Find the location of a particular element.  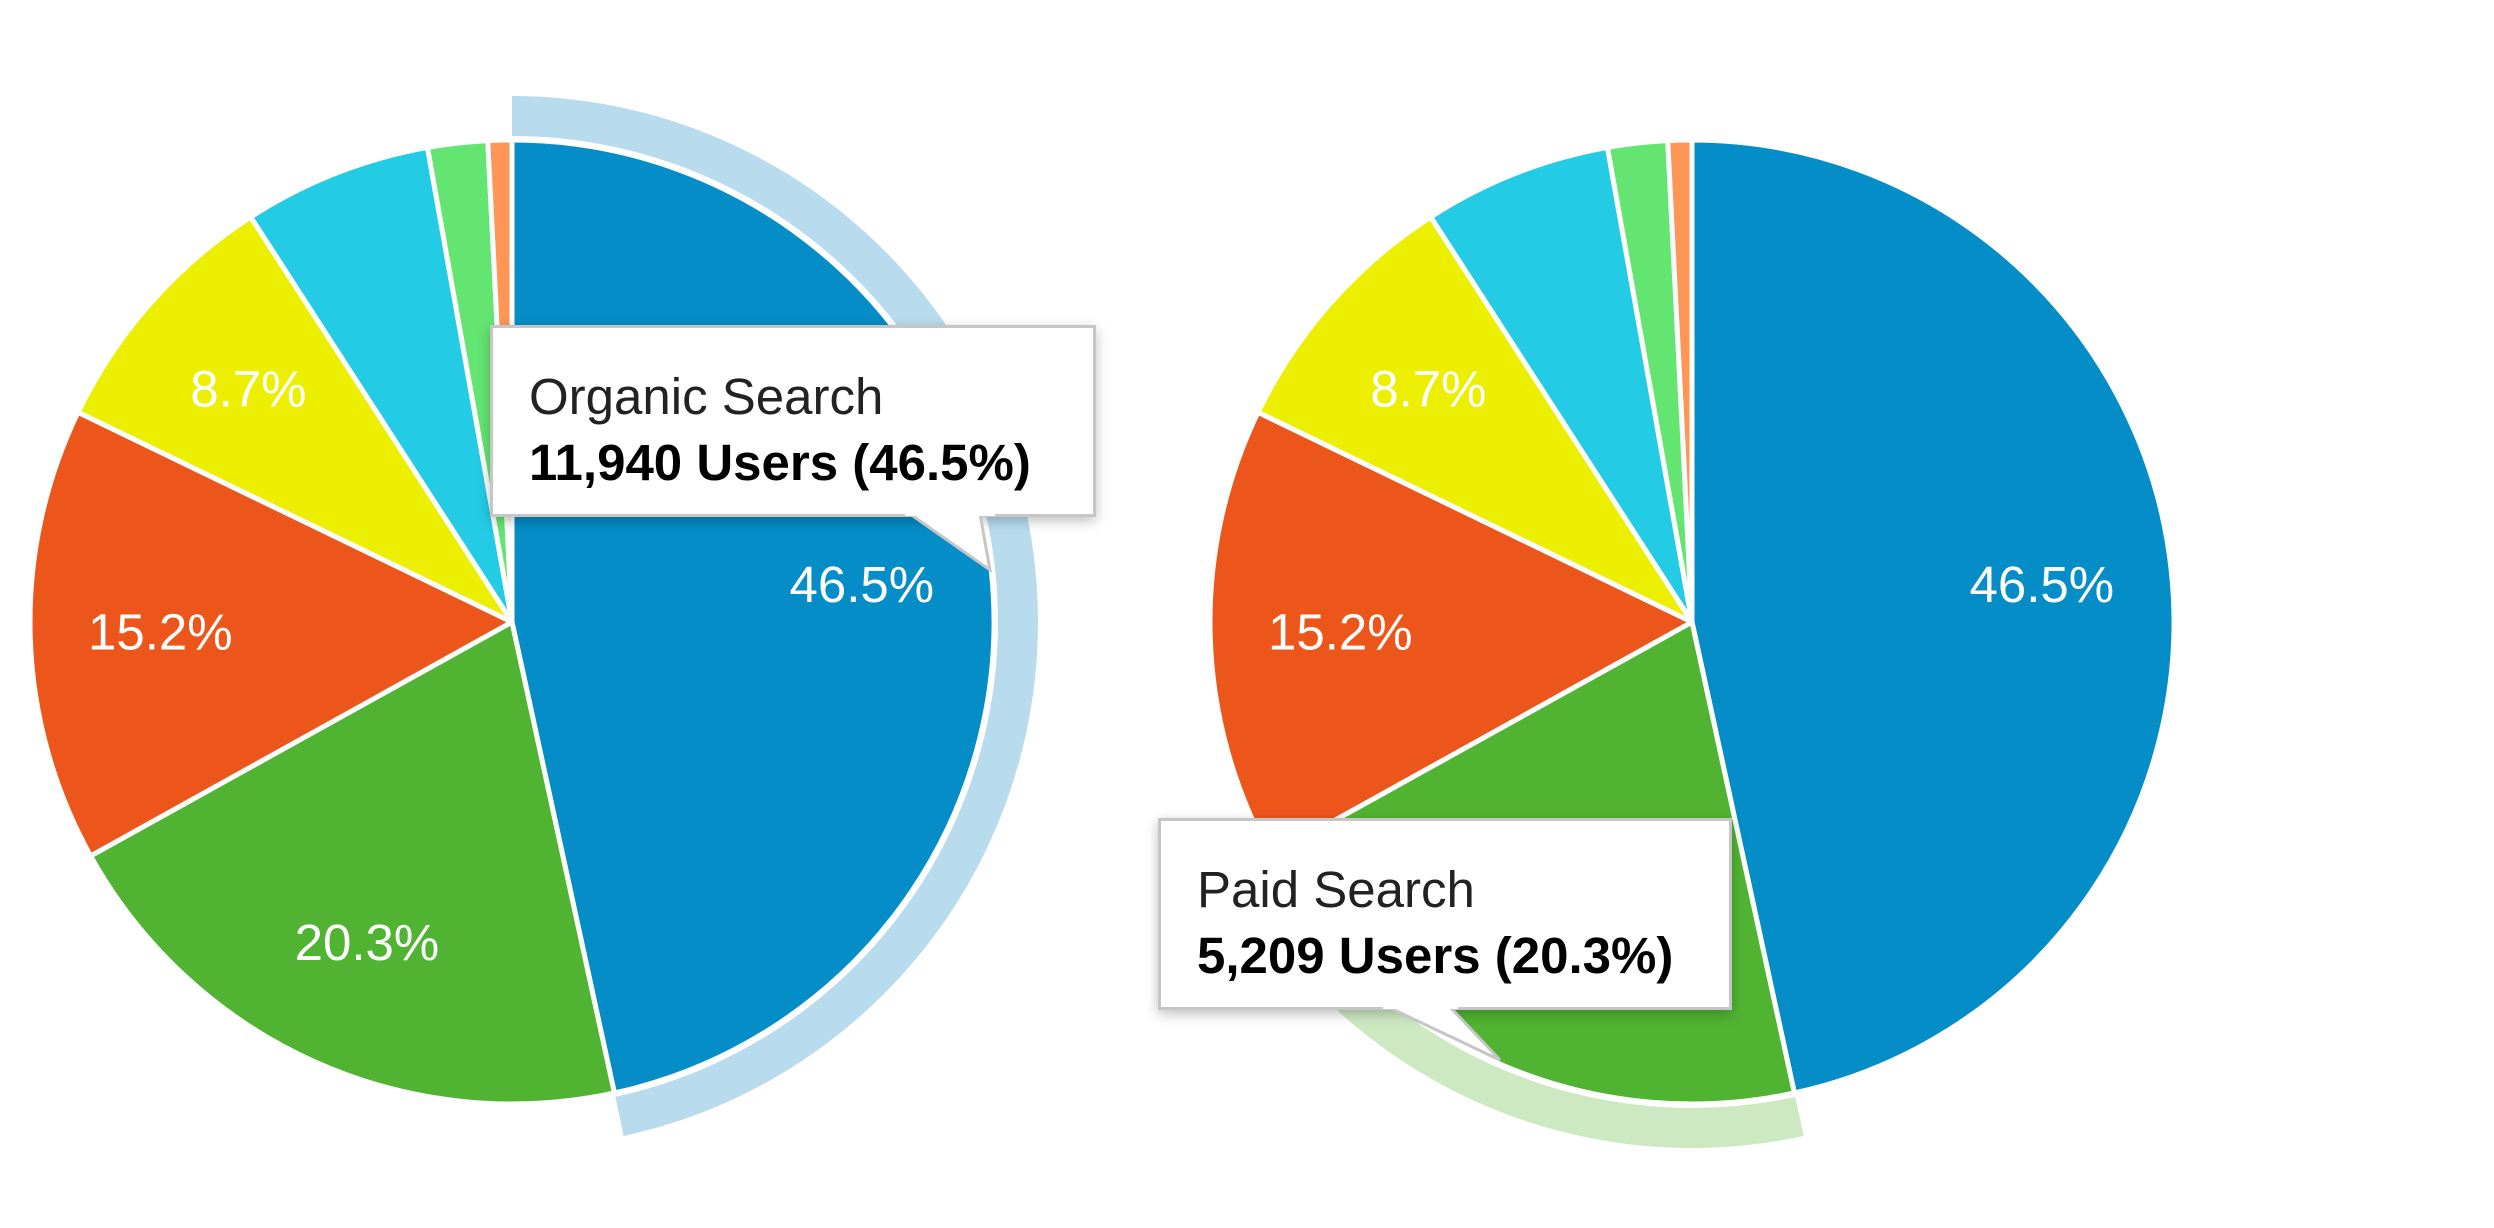

tooltip-title: Paid Search is located at coordinates (1336, 889).